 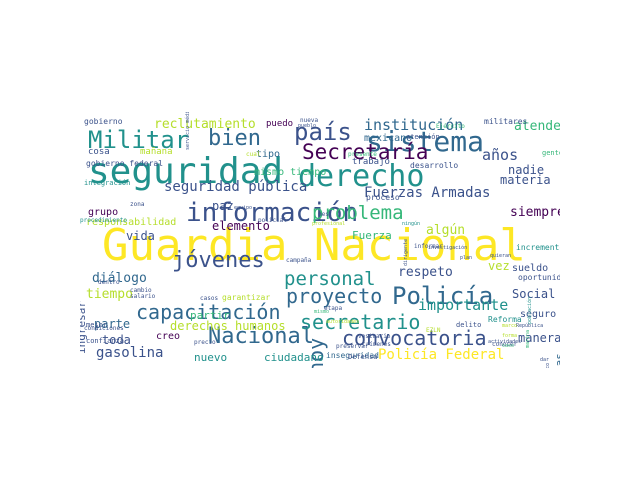 What do you see at coordinates (188, 131) in the screenshot?
I see `word-cloud-word: servicio médico` at bounding box center [188, 131].